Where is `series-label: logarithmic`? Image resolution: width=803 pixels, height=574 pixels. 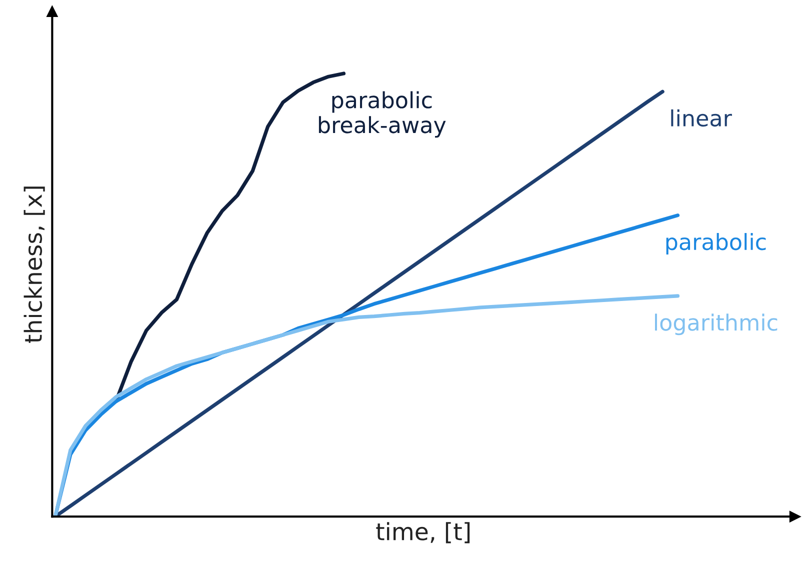 series-label: logarithmic is located at coordinates (716, 325).